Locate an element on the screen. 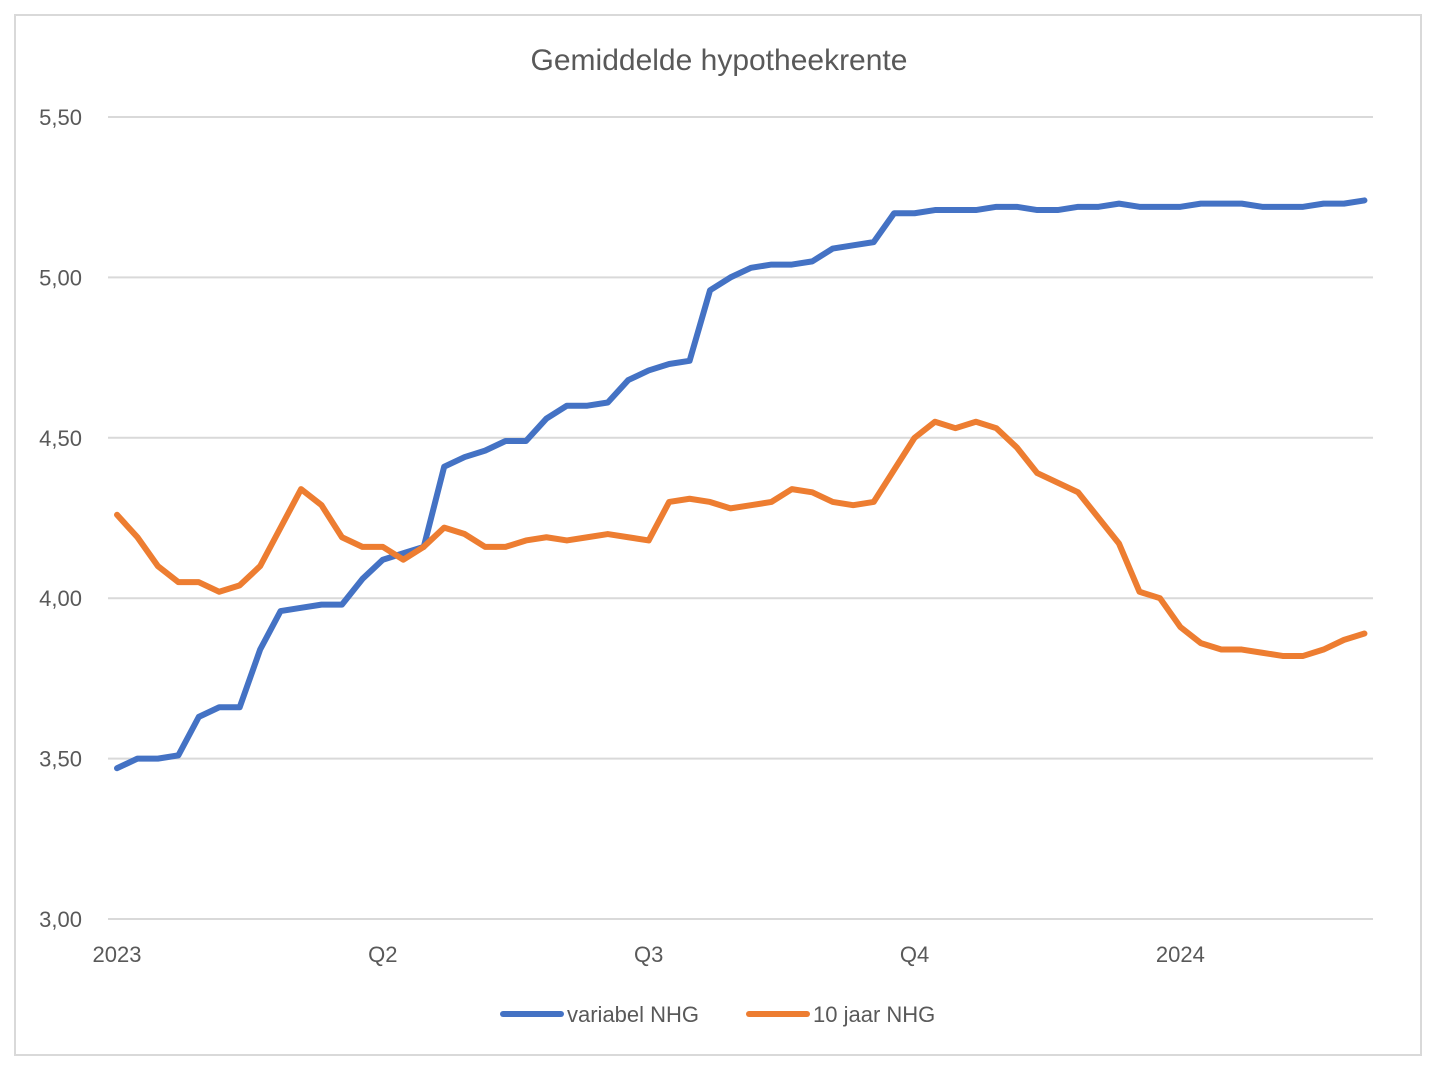 Image resolution: width=1440 pixels, height=1086 pixels. x-axis-ticks: 2023 Q2 Q3 Q4 2024 is located at coordinates (649, 954).